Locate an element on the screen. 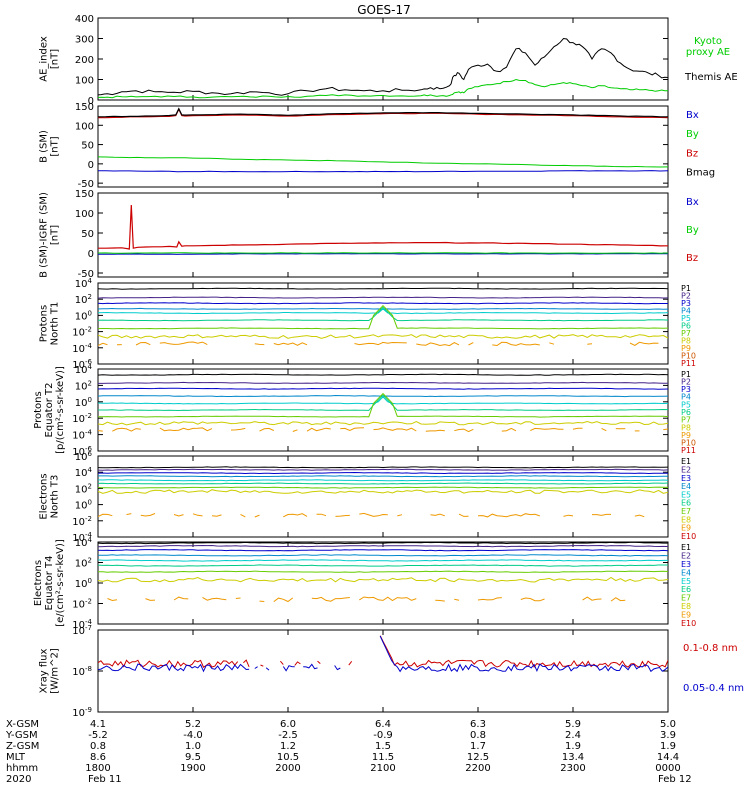 The height and width of the screenshot is (800, 750). x-table-value: -4.0 is located at coordinates (193, 735).